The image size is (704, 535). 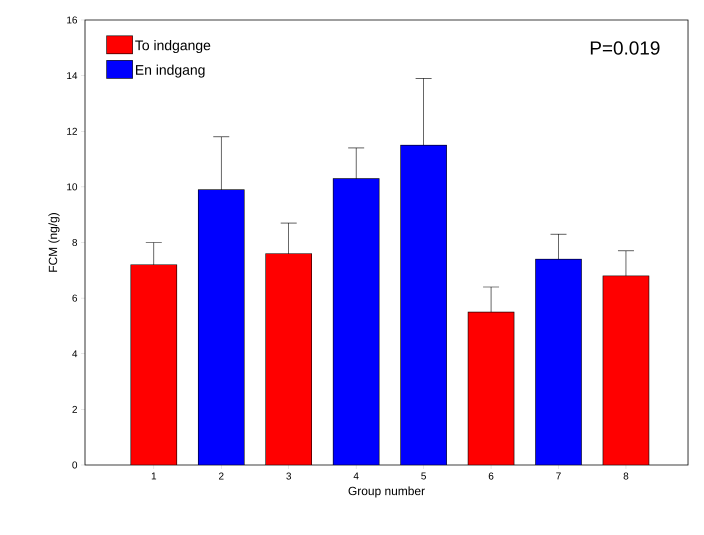 I want to click on y-tick-label: 8, so click(x=75, y=242).